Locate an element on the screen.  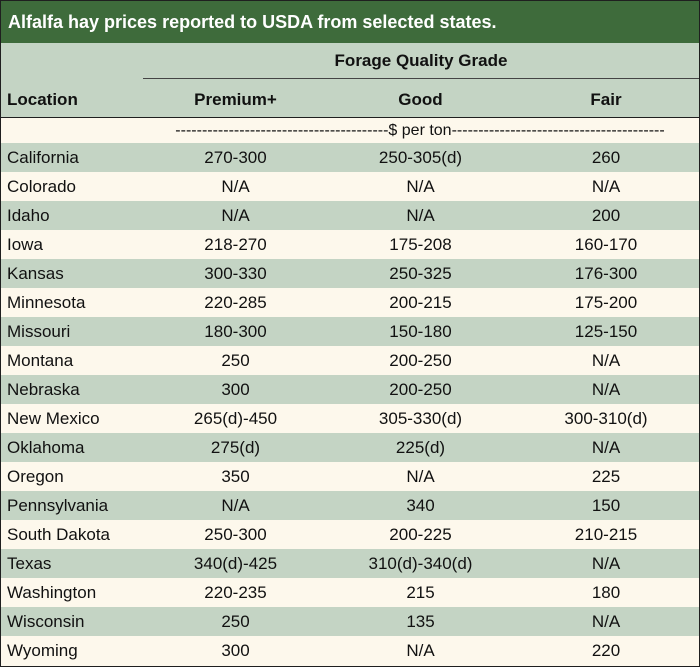
table-row: Kansas 300-330 250-325 176-300 is located at coordinates (350, 273).